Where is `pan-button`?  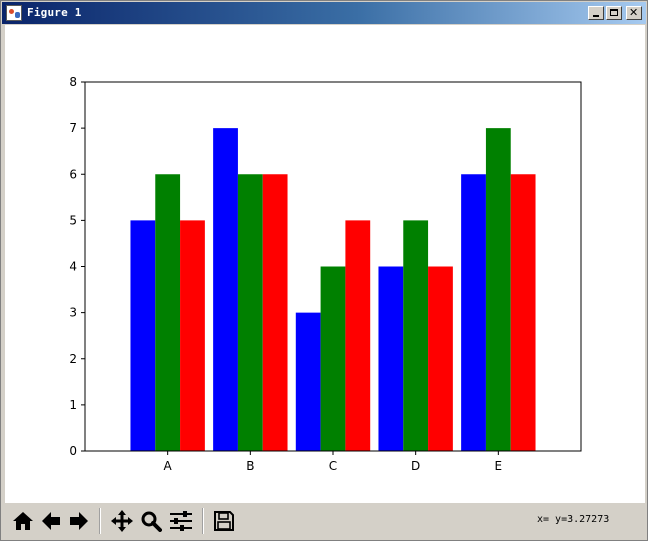
pan-button is located at coordinates (122, 521).